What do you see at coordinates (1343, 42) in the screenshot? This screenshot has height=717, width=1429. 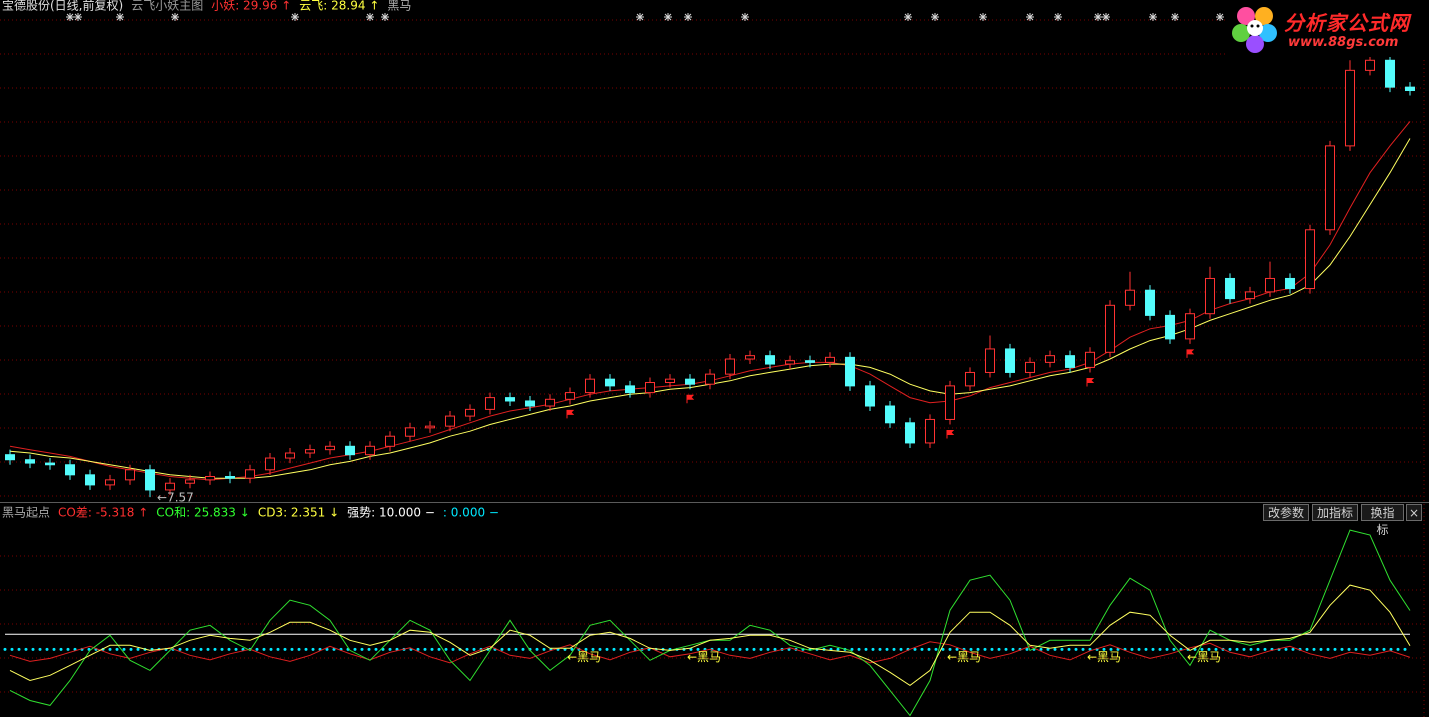 I see `logo-url: www.88gs.com` at bounding box center [1343, 42].